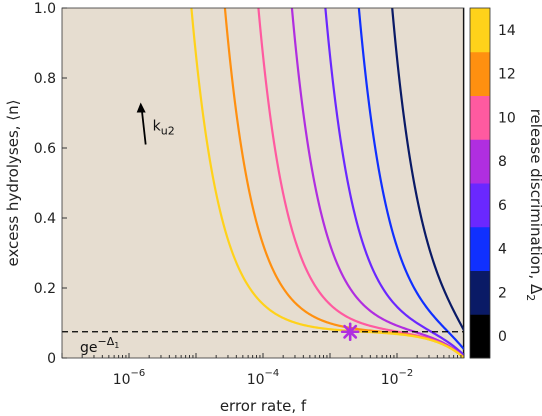  Describe the element at coordinates (45, 79) in the screenshot. I see `y-tick-label: 0.8` at that location.